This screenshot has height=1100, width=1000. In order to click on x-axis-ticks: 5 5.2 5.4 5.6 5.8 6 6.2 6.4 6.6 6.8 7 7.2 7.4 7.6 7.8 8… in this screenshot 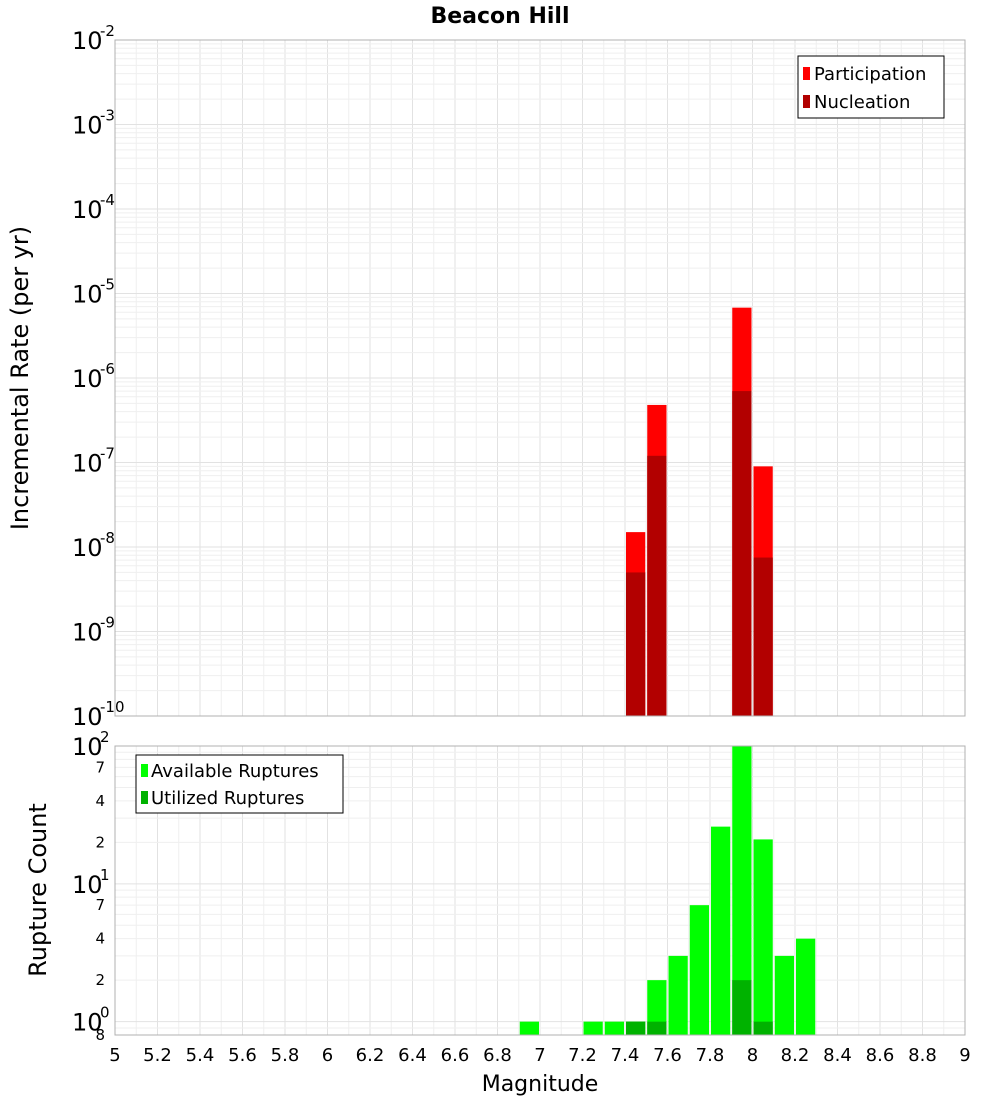, I will do `click(539, 1055)`.